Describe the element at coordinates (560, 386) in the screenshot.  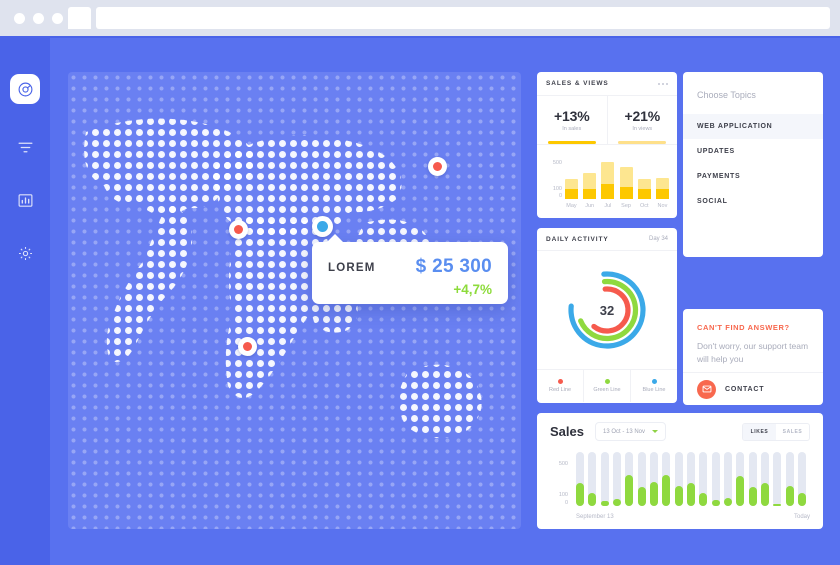
I see `legend-item: Red Line` at that location.